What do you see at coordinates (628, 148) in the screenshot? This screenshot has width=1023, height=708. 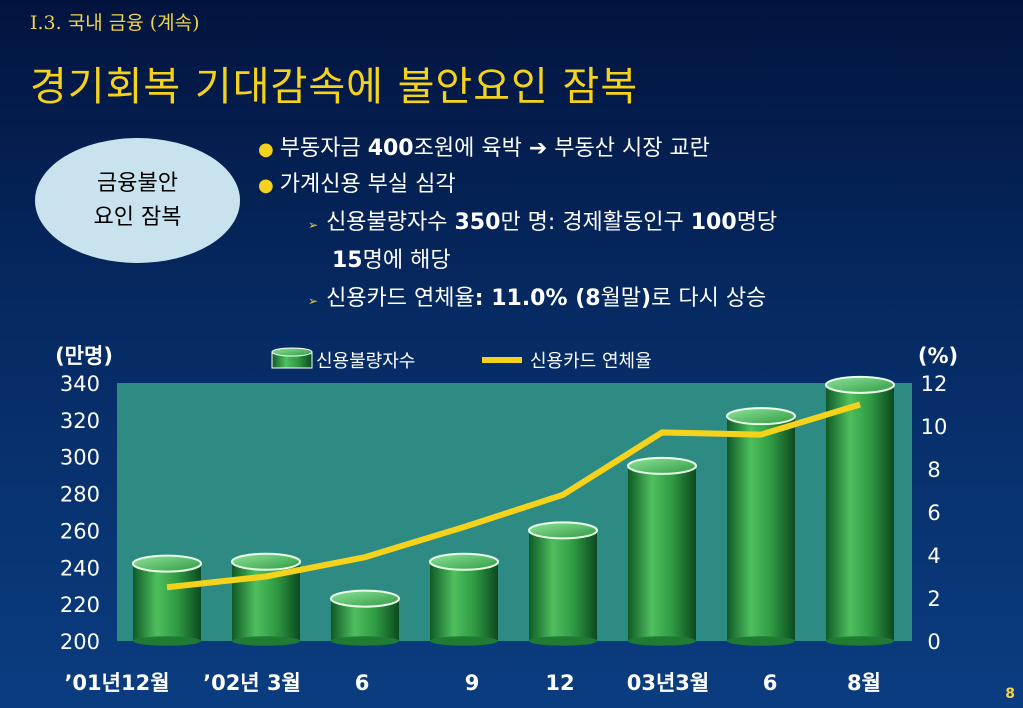 I see `bullet-text: 부동산 시장 교란` at bounding box center [628, 148].